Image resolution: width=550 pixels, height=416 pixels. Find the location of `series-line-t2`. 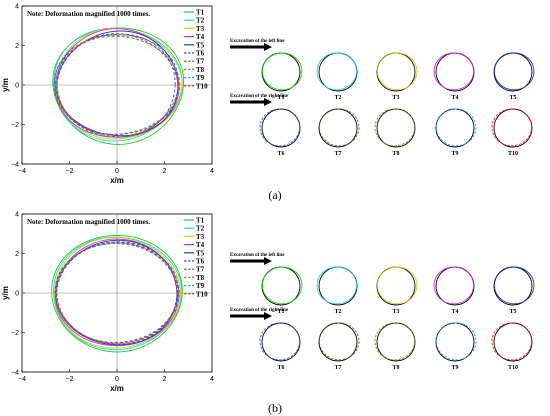

series-line-t2 is located at coordinates (118, 293).